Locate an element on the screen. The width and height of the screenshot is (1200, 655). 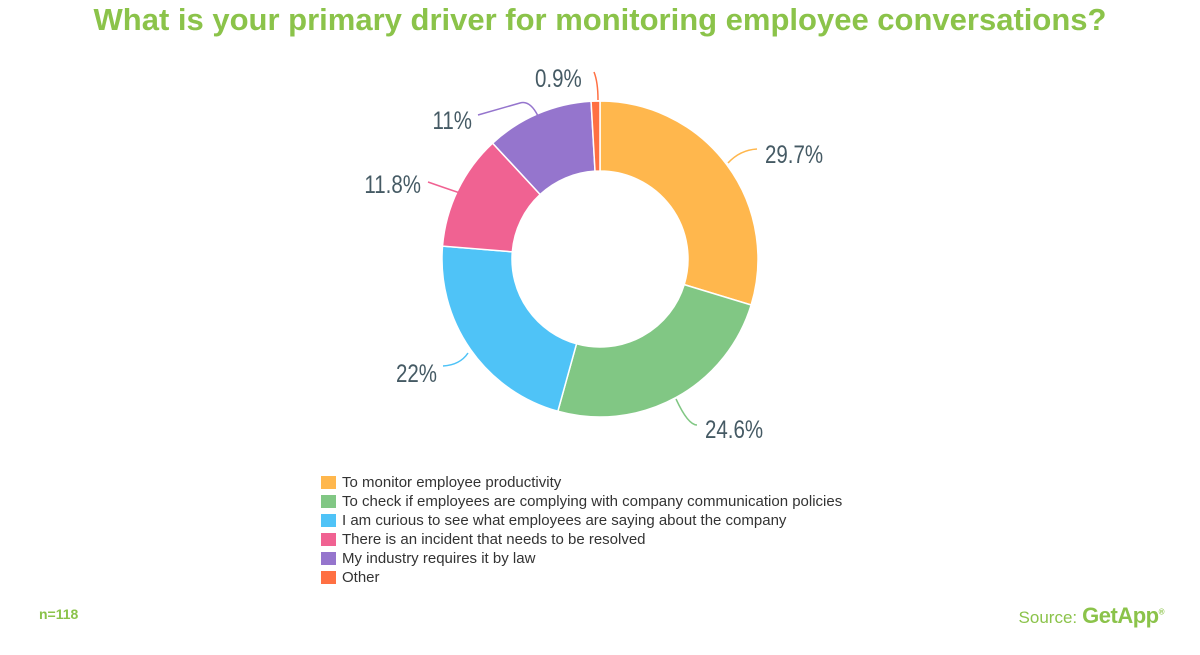
source-label: Source: is located at coordinates (1048, 617).